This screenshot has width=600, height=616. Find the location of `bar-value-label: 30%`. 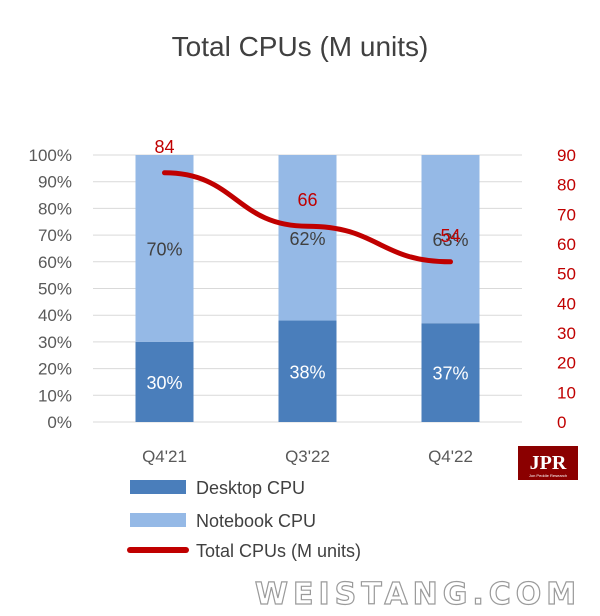

bar-value-label: 30% is located at coordinates (164, 383).